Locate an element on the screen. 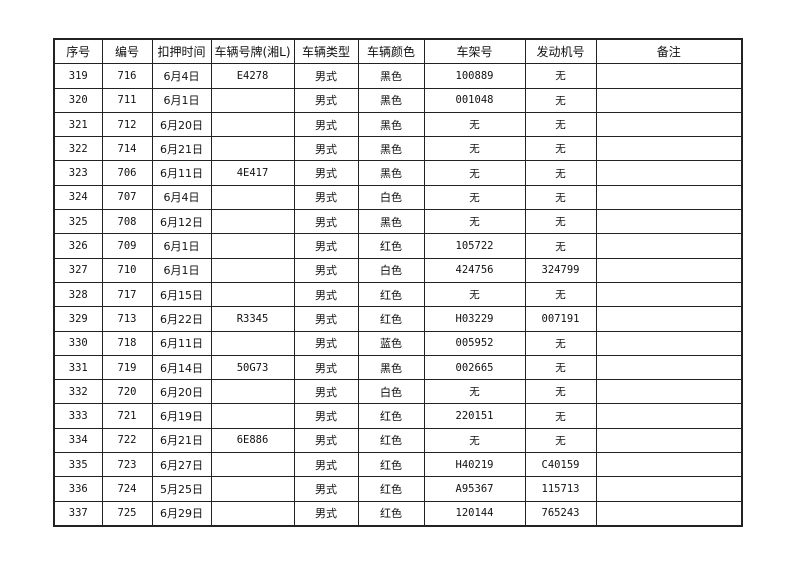 The width and height of the screenshot is (800, 569). column-header-remarks: 备注 is located at coordinates (669, 51).